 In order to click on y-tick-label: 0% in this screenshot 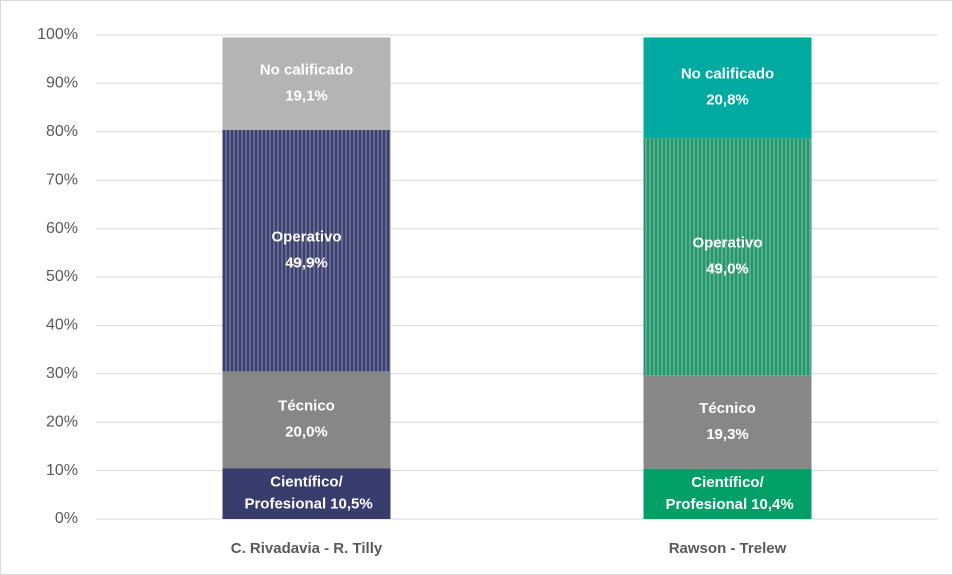, I will do `click(66, 518)`.